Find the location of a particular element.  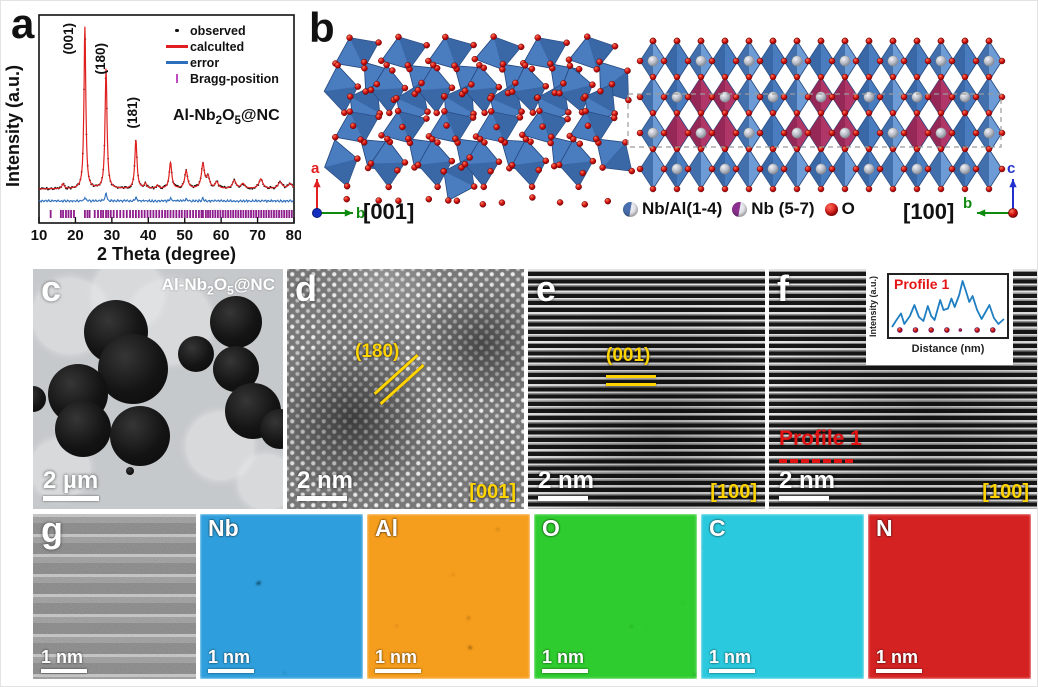

svg-text: 40 is located at coordinates (148, 235).